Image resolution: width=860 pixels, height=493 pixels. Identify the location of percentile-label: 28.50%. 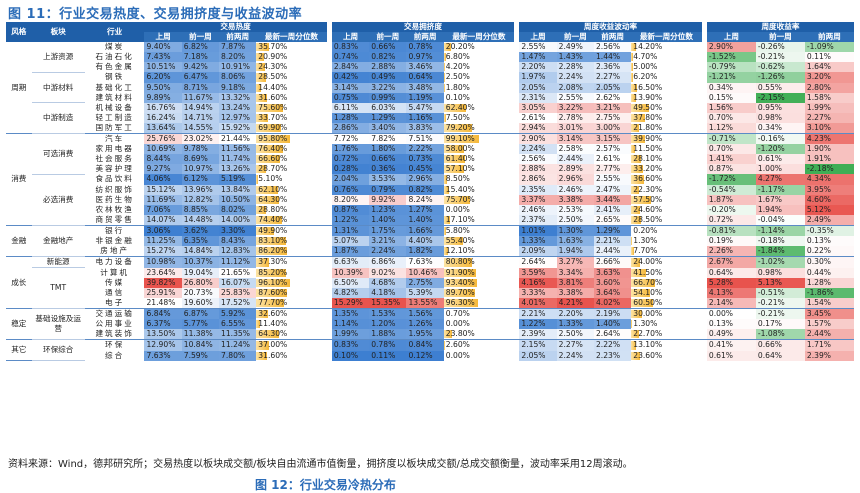
(646, 219).